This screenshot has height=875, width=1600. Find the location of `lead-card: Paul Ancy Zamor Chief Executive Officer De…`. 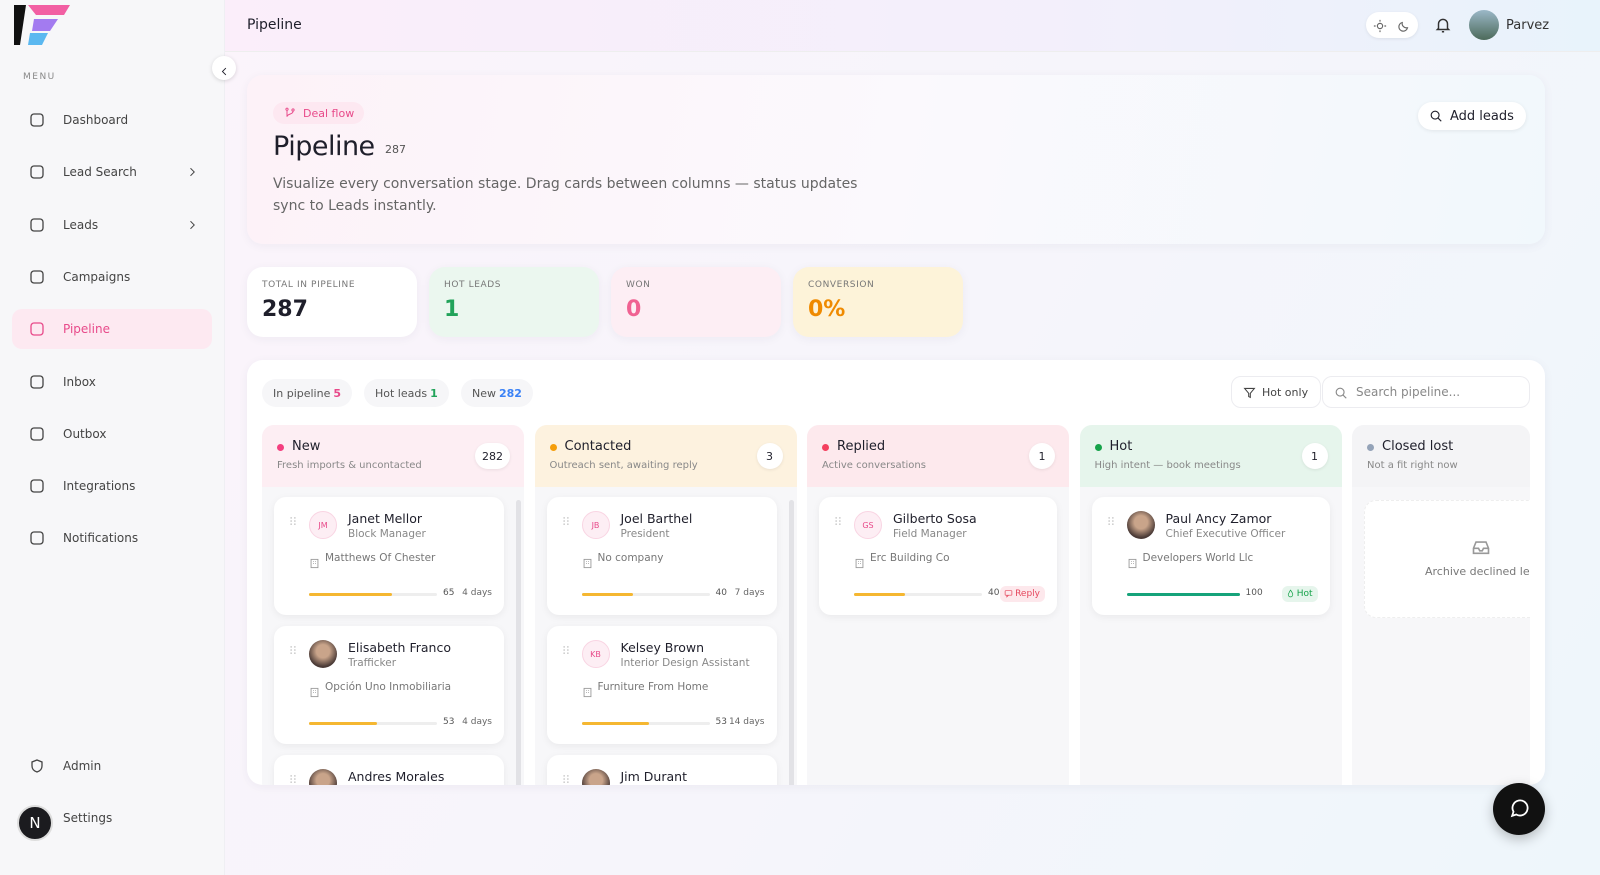

lead-card: Paul Ancy Zamor Chief Executive Officer De… is located at coordinates (1210, 556).